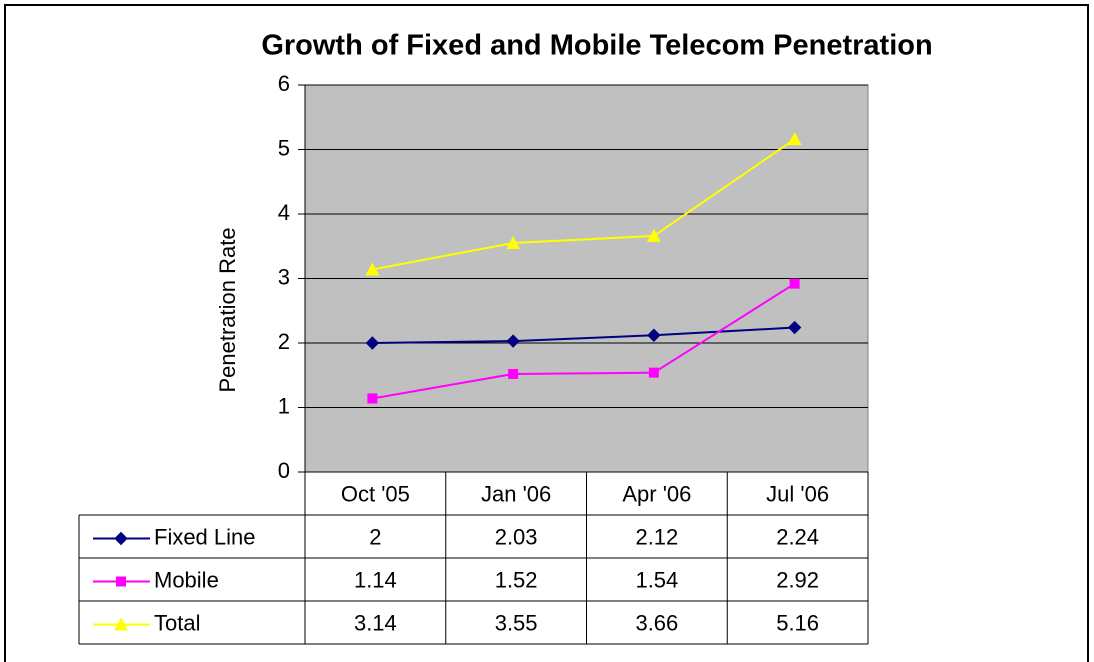  Describe the element at coordinates (186, 579) in the screenshot. I see `legend-label: Mobile` at that location.